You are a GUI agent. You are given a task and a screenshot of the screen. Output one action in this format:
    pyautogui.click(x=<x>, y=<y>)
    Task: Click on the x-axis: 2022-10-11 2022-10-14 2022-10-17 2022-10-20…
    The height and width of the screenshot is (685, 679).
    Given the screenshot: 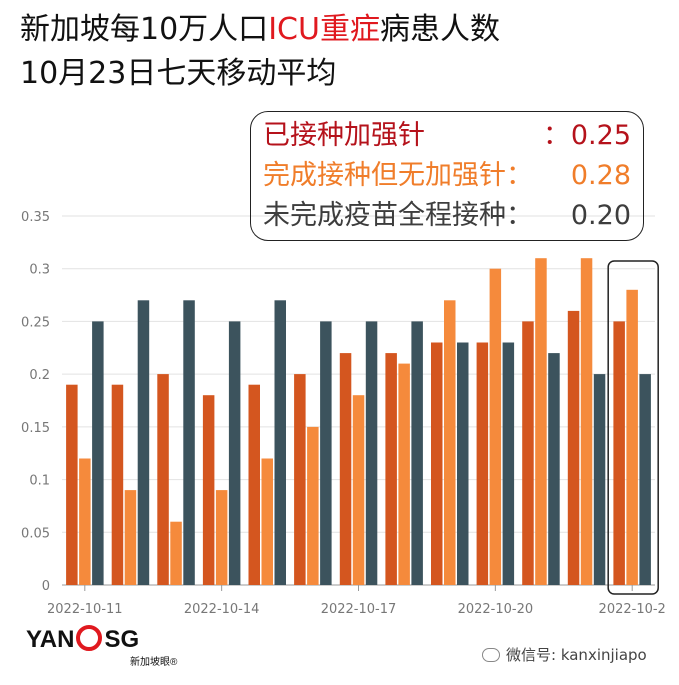 What is the action you would take?
    pyautogui.click(x=356, y=601)
    